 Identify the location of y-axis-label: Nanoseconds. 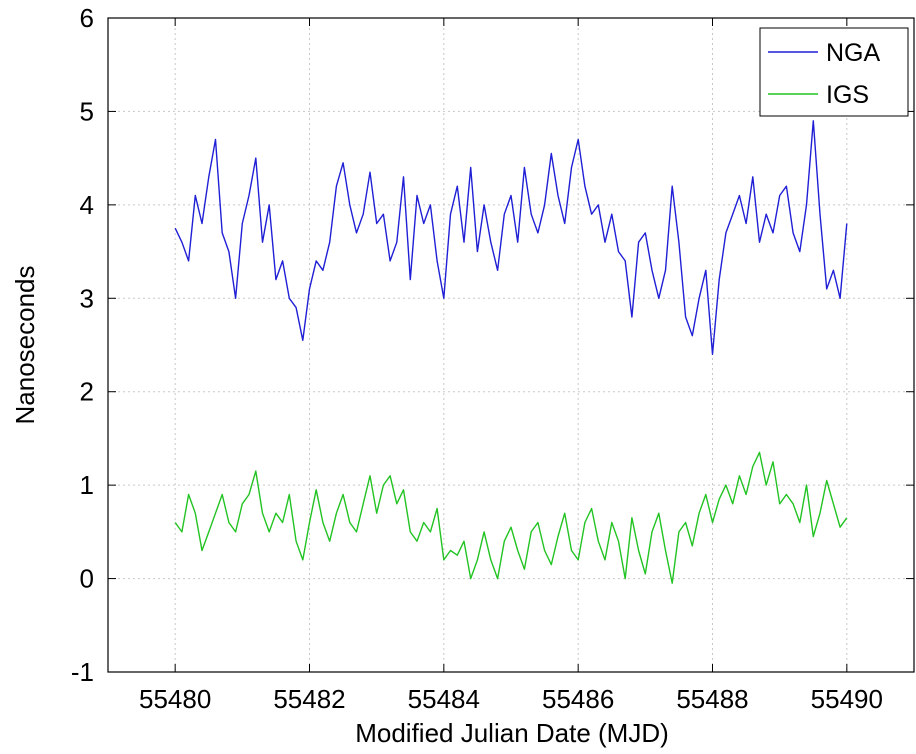
(25, 345).